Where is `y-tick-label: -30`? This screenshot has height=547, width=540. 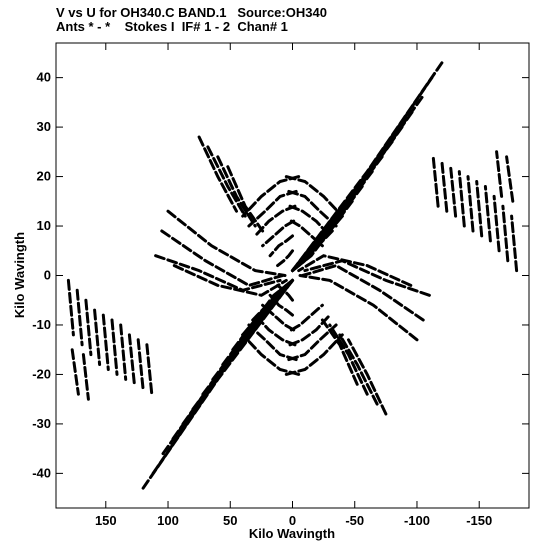 y-tick-label: -30 is located at coordinates (41, 423).